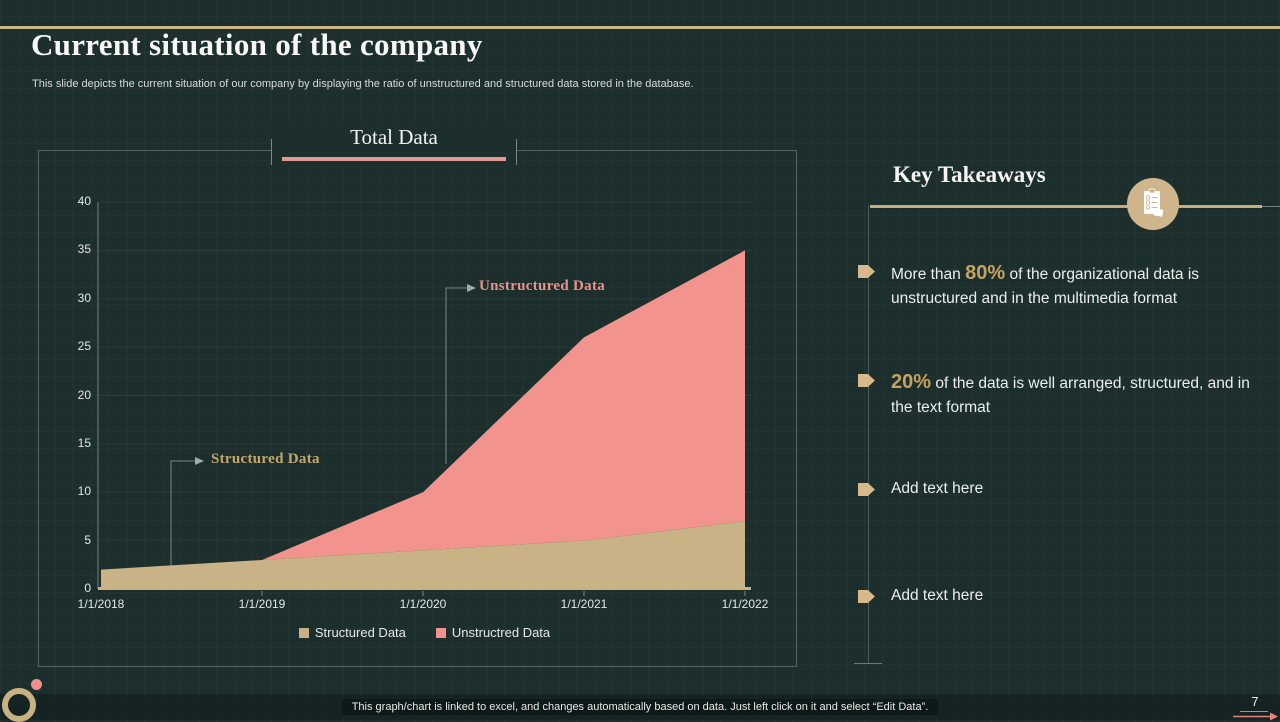  What do you see at coordinates (1254, 711) in the screenshot?
I see `page-number-underline` at bounding box center [1254, 711].